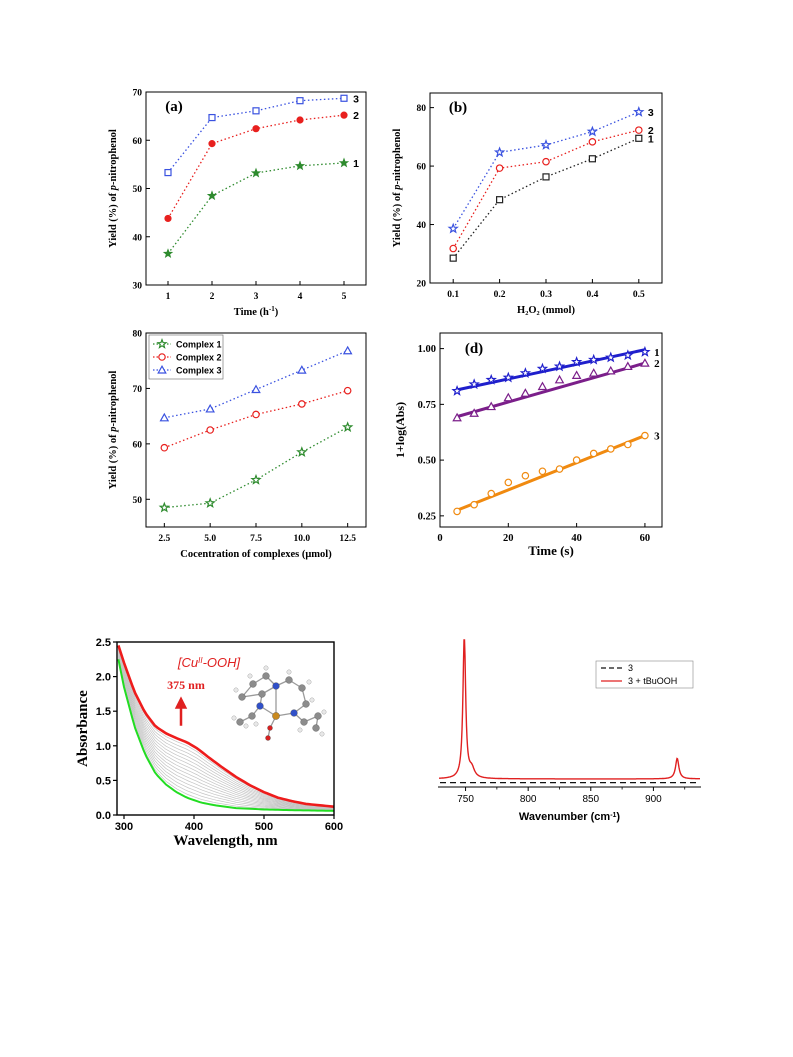 This screenshot has width=793, height=1057. I want to click on y-tick-label: 70, so click(138, 94).